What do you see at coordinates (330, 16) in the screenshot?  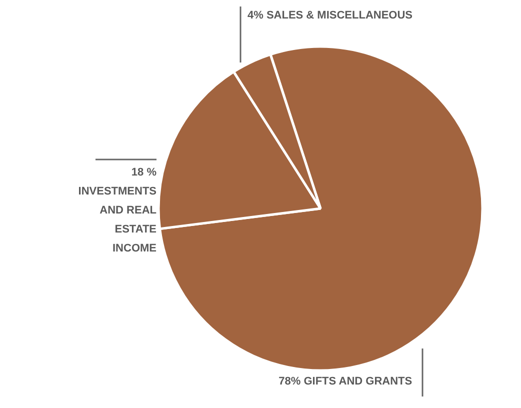 I see `slice-label: 4% SALES & MISCELLANEOUS` at bounding box center [330, 16].